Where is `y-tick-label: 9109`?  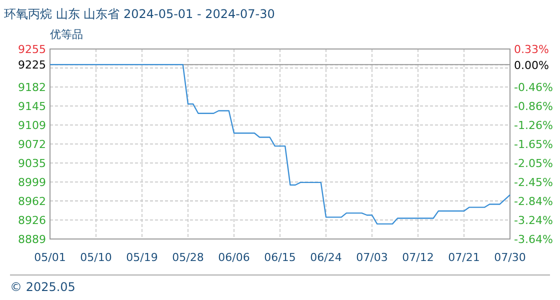
y-tick-label: 9109 is located at coordinates (32, 125).